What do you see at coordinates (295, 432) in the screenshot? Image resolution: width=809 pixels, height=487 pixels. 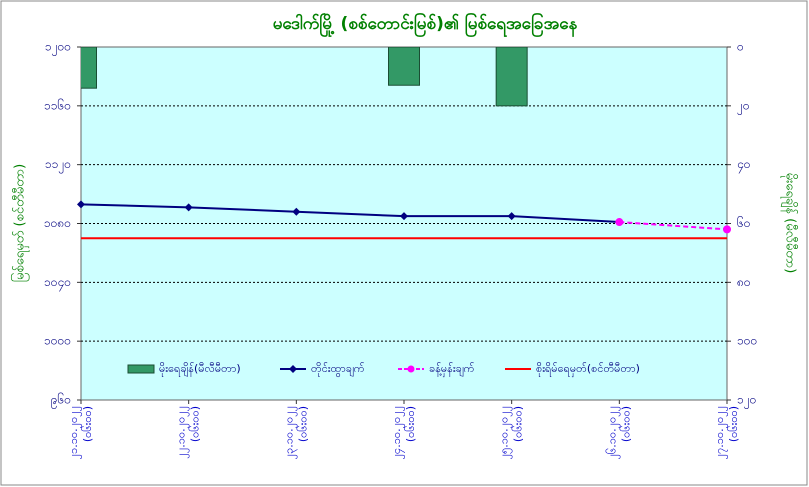 I see `x-tick-label: ၂၃.၁၀.၂၀၂၂(၀၆း၀၀)` at bounding box center [295, 432].